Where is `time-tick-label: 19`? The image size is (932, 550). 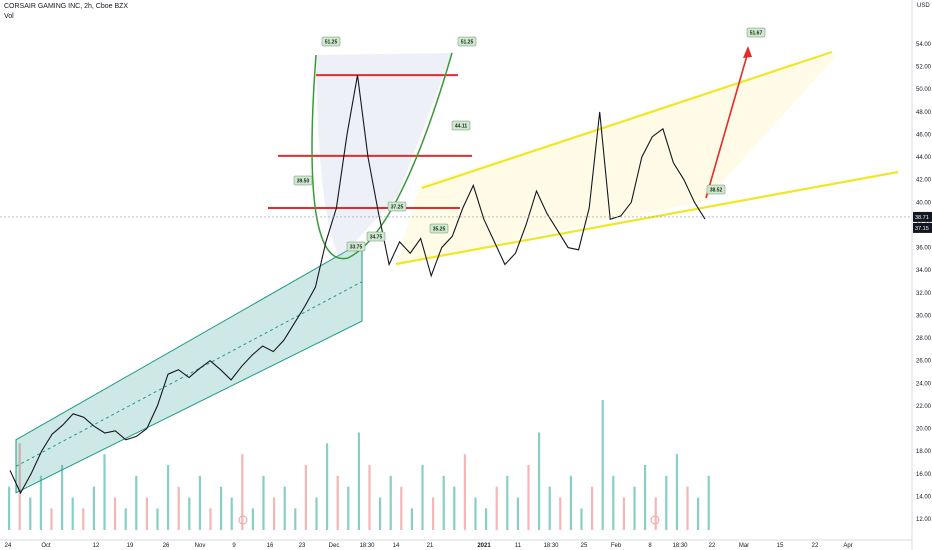 time-tick-label: 19 is located at coordinates (130, 546).